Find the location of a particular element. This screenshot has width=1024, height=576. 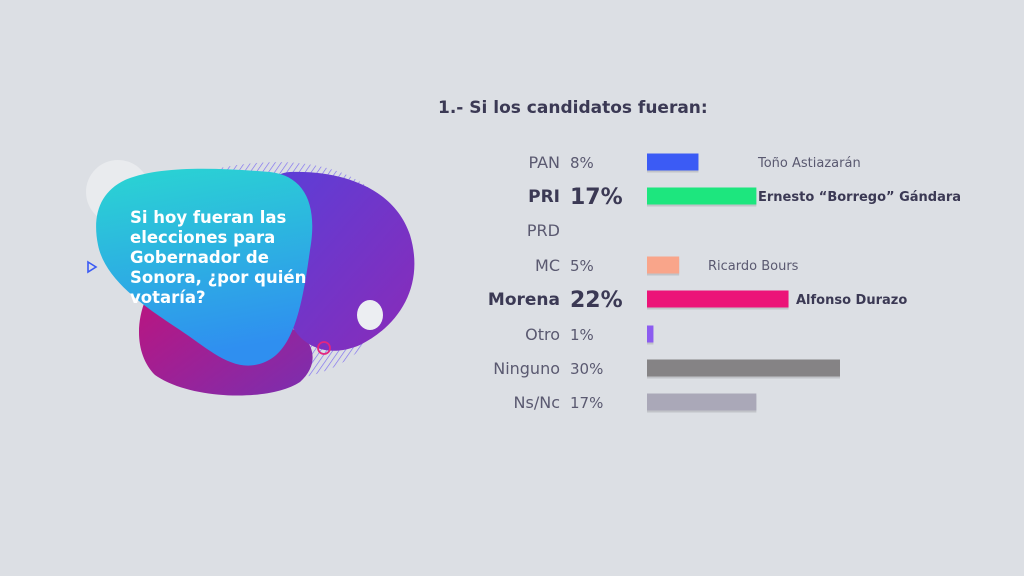

party-label-pan: PAN is located at coordinates (544, 162).